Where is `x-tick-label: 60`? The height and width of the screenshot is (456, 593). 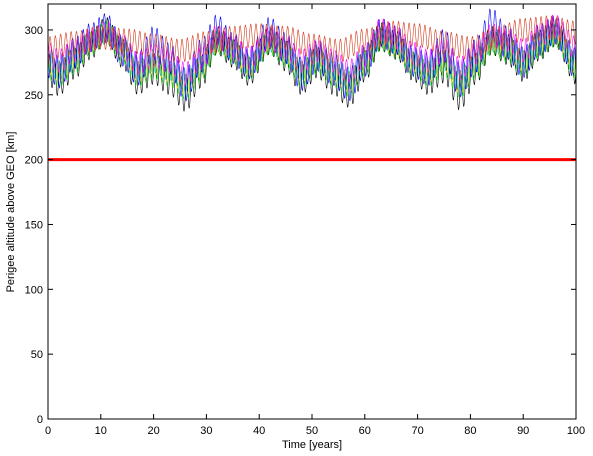
x-tick-label: 60 is located at coordinates (365, 431).